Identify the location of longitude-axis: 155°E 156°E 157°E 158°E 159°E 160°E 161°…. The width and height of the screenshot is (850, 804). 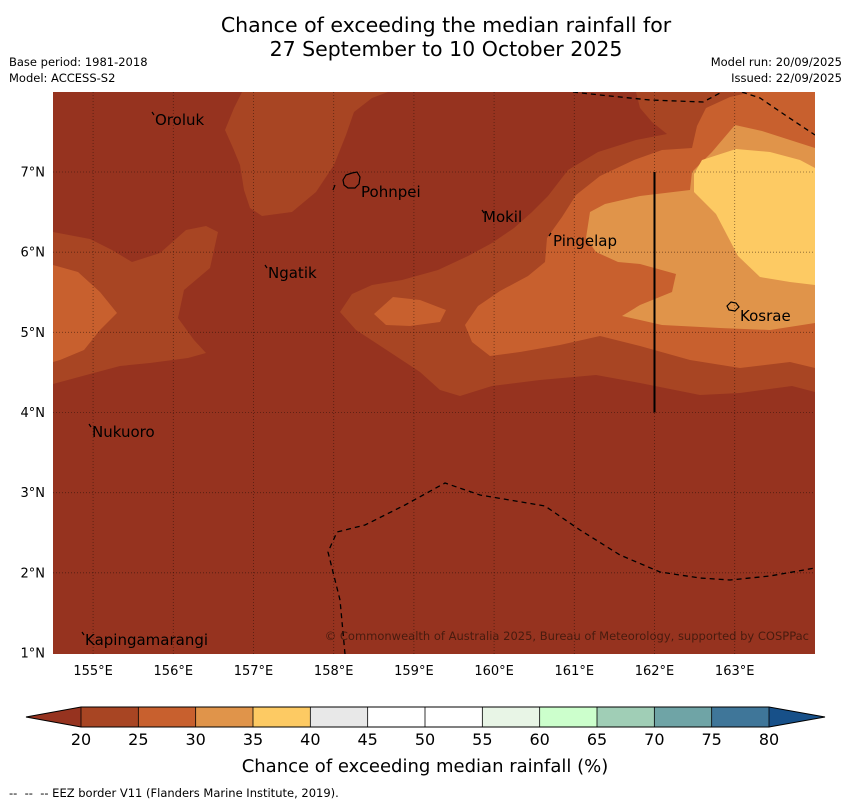
(413, 671).